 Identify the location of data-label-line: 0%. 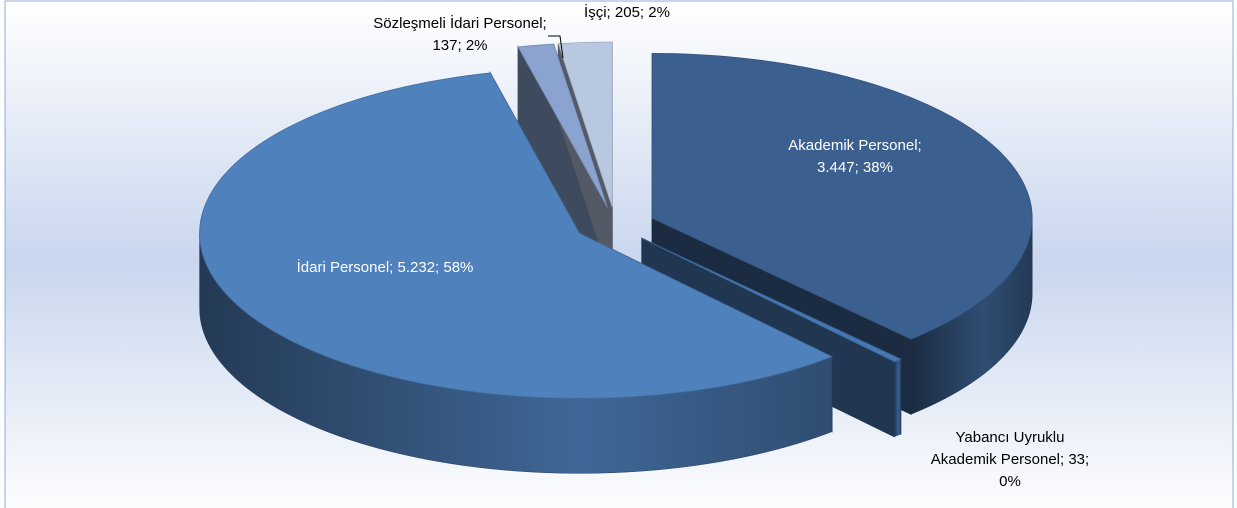
(1010, 481).